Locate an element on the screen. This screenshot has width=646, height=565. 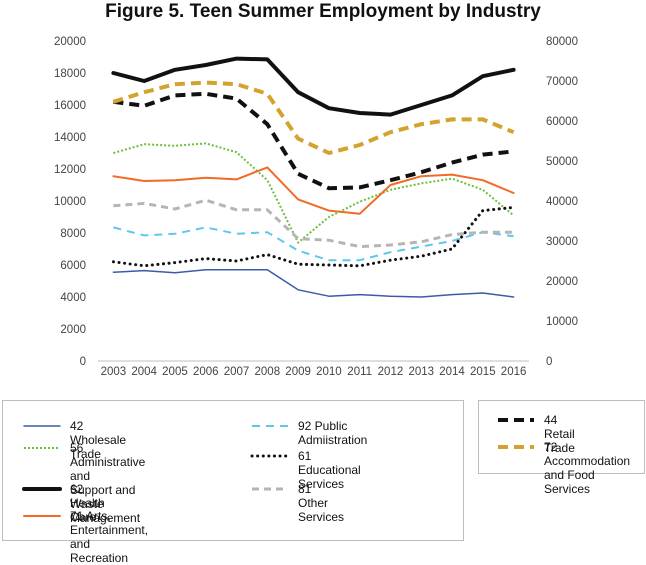
series-line-61-educational-services is located at coordinates (313, 236).